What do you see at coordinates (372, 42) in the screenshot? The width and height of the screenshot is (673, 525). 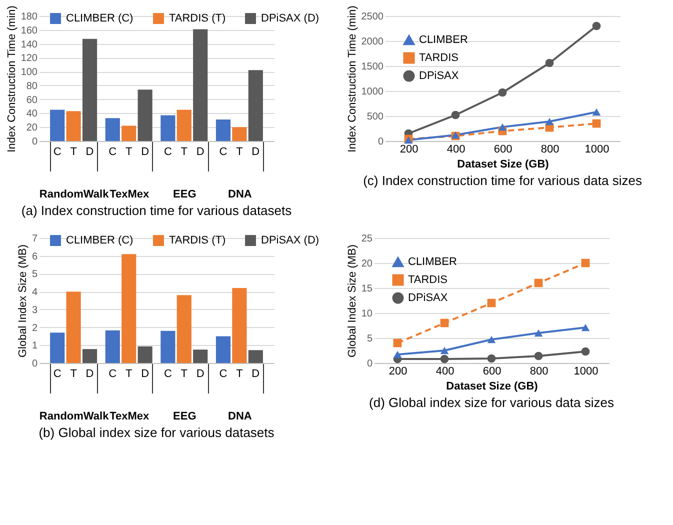 I see `y-tick-label: 2000` at bounding box center [372, 42].